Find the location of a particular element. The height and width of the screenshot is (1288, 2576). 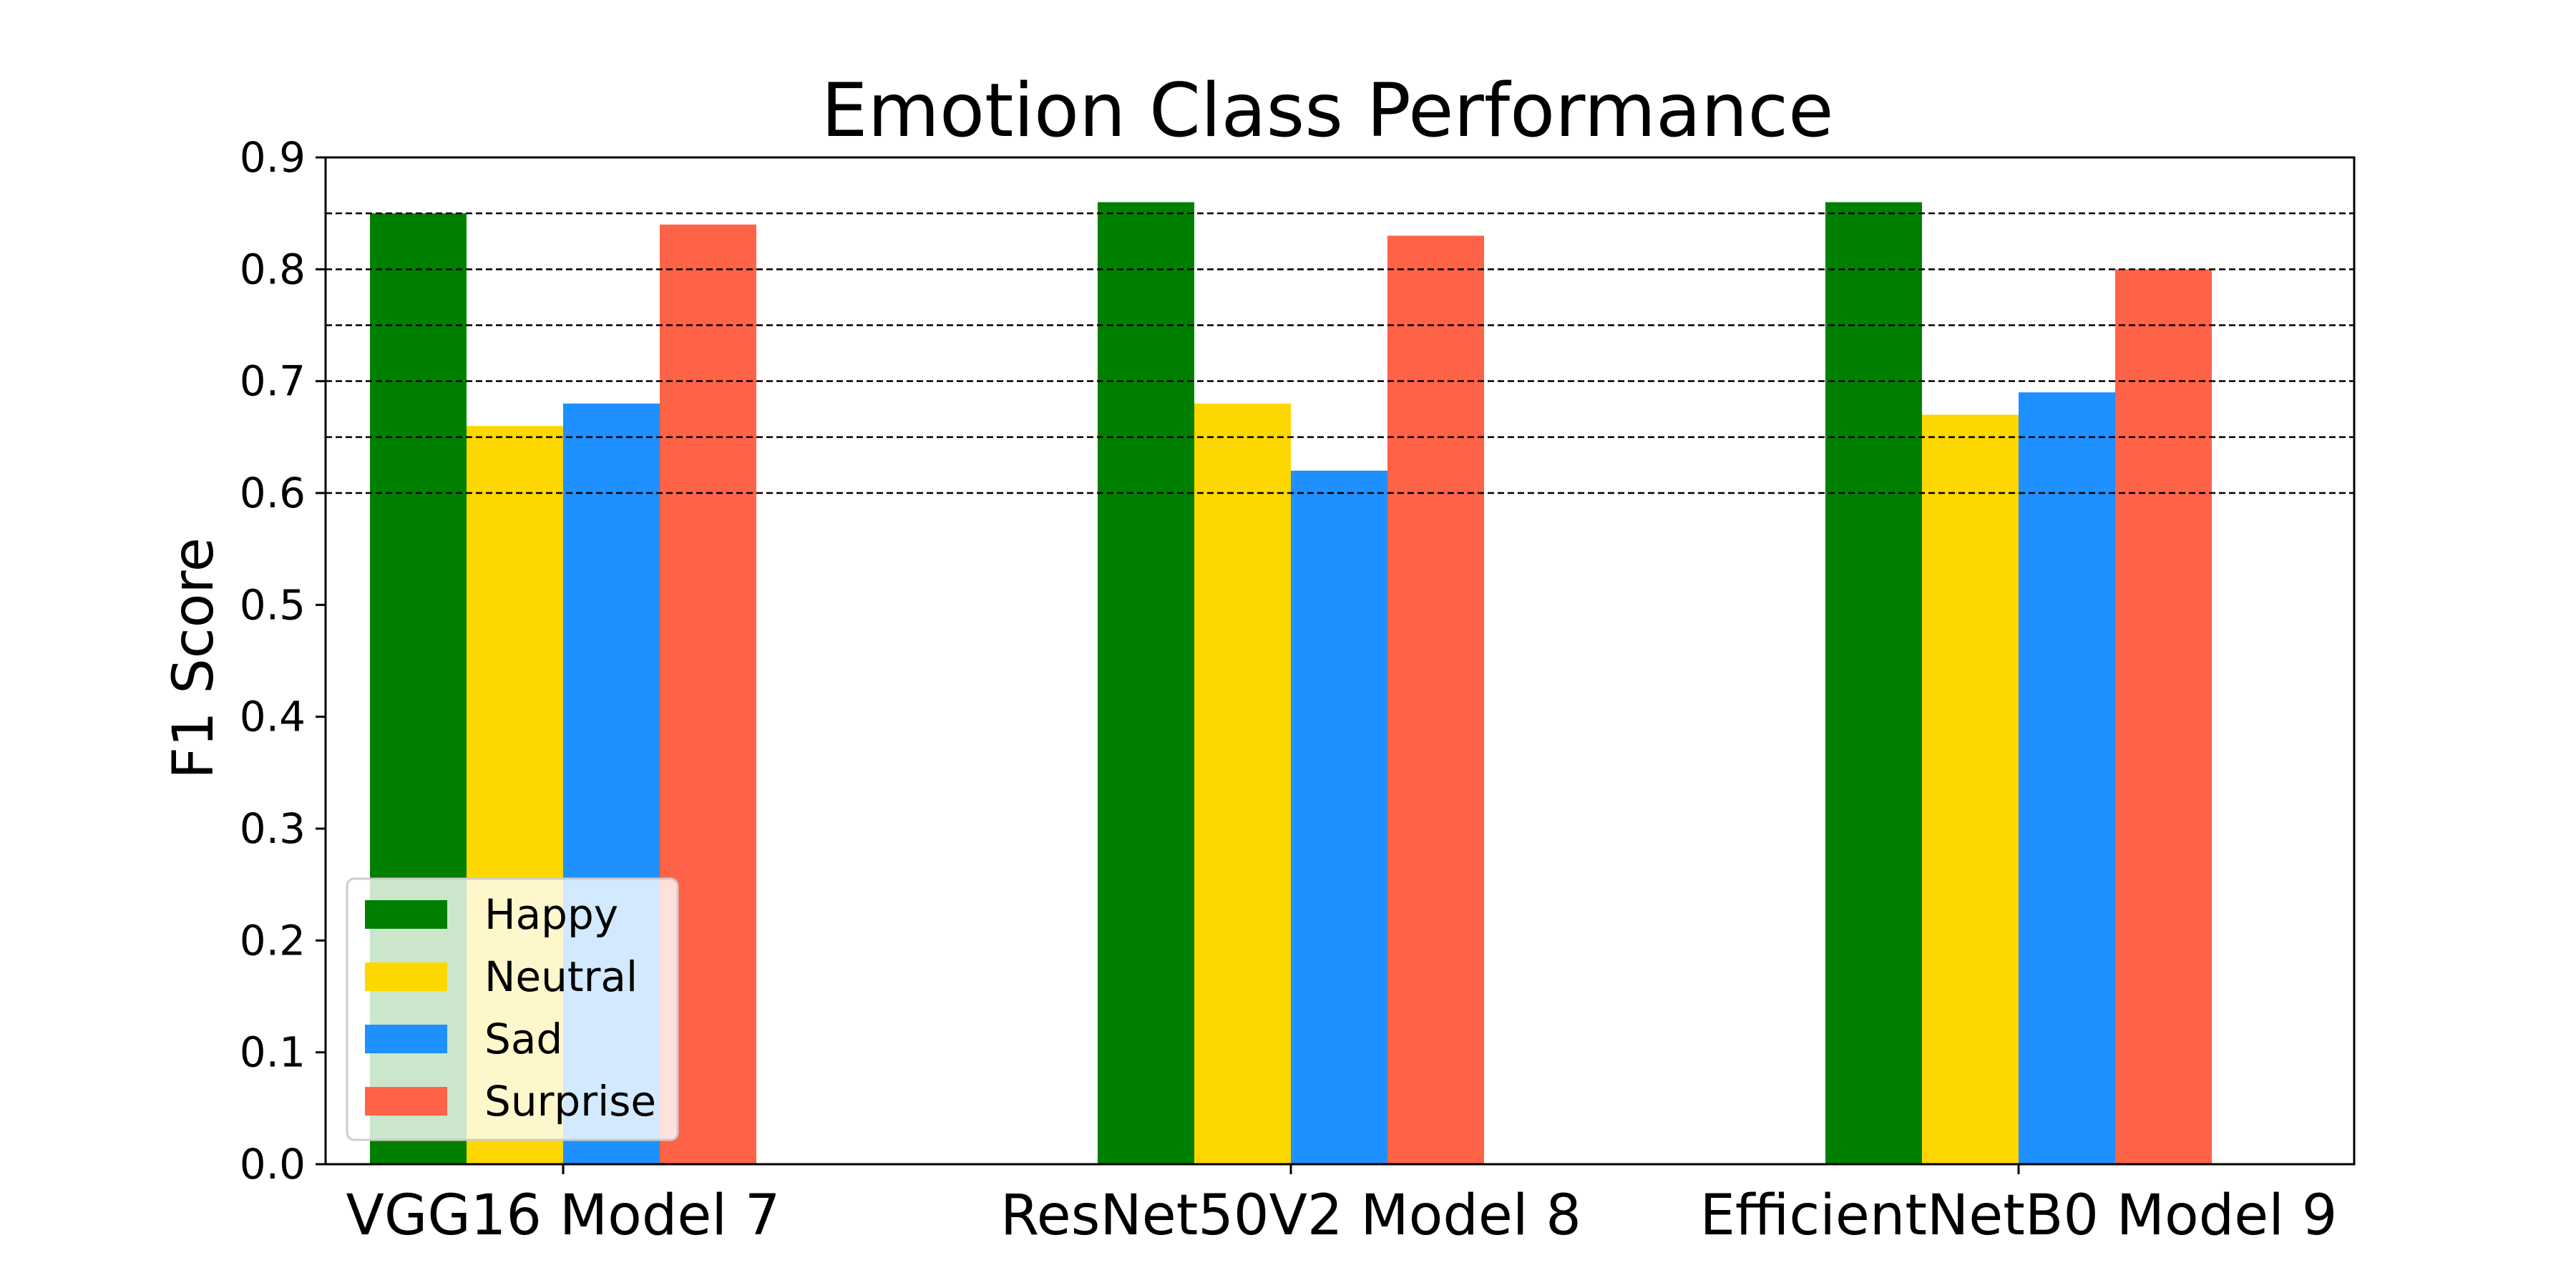

y-tick-label: 0.1 is located at coordinates (273, 1052).